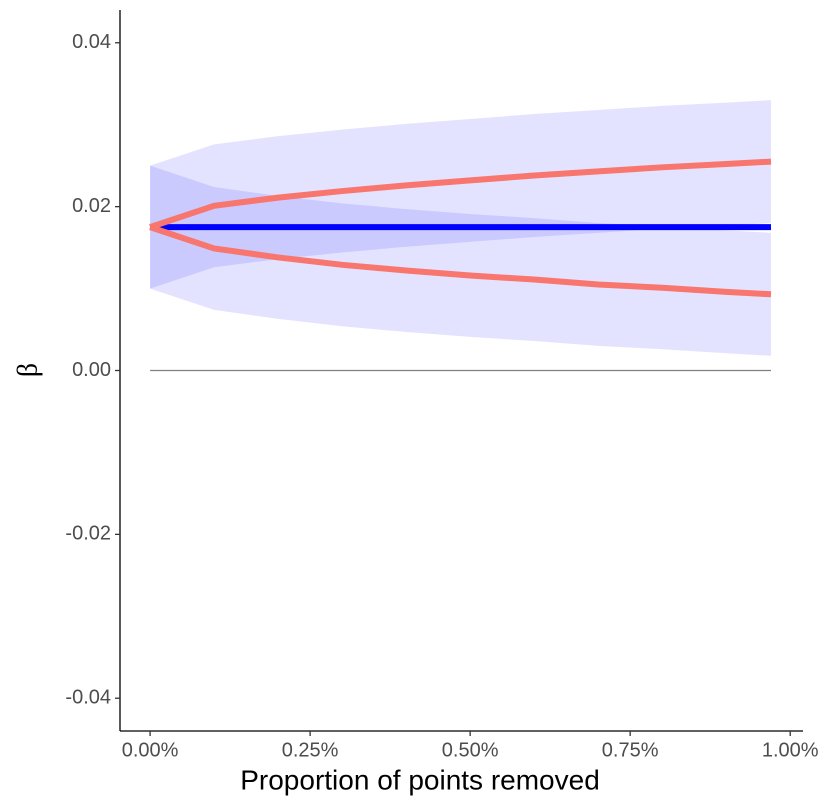  What do you see at coordinates (88, 534) in the screenshot?
I see `y-tick-label: -0.02` at bounding box center [88, 534].